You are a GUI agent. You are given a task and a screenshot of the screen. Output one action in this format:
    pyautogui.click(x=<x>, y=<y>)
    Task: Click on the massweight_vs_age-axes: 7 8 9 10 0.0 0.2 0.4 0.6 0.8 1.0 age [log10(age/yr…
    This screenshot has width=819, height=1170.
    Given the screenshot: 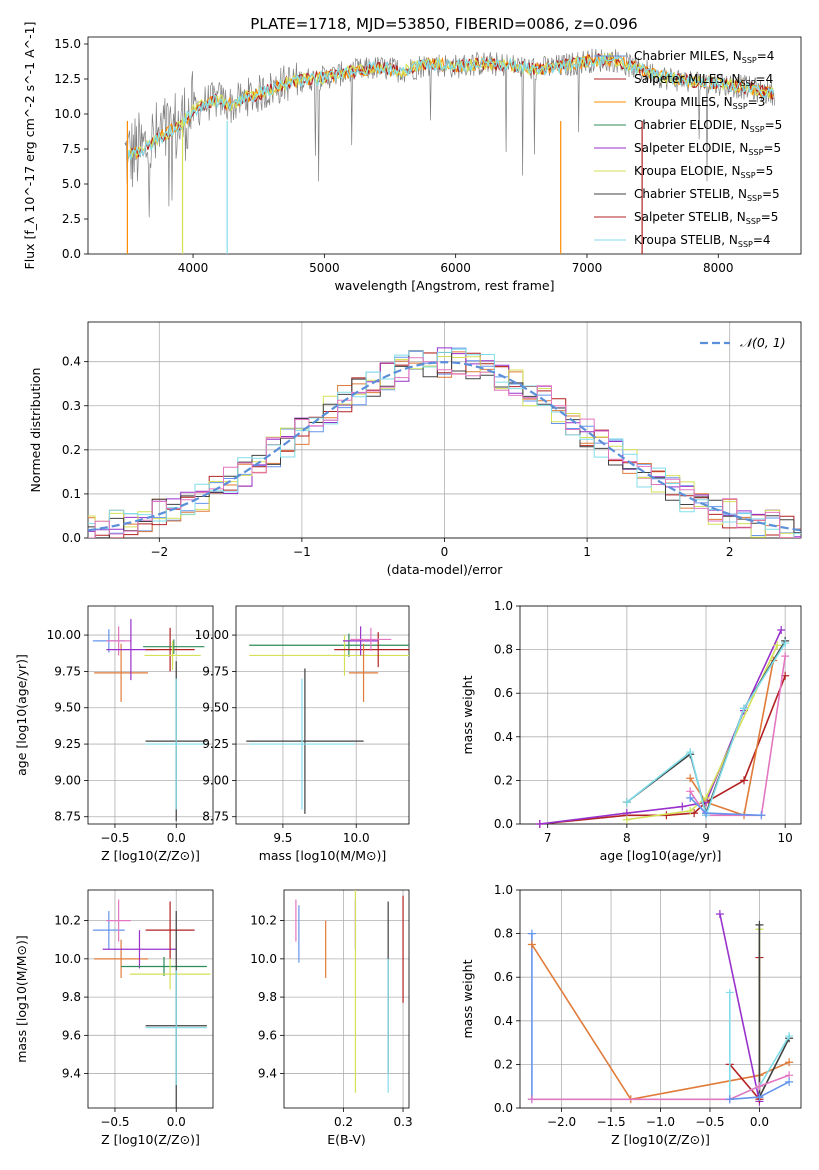 What is the action you would take?
    pyautogui.click(x=631, y=731)
    